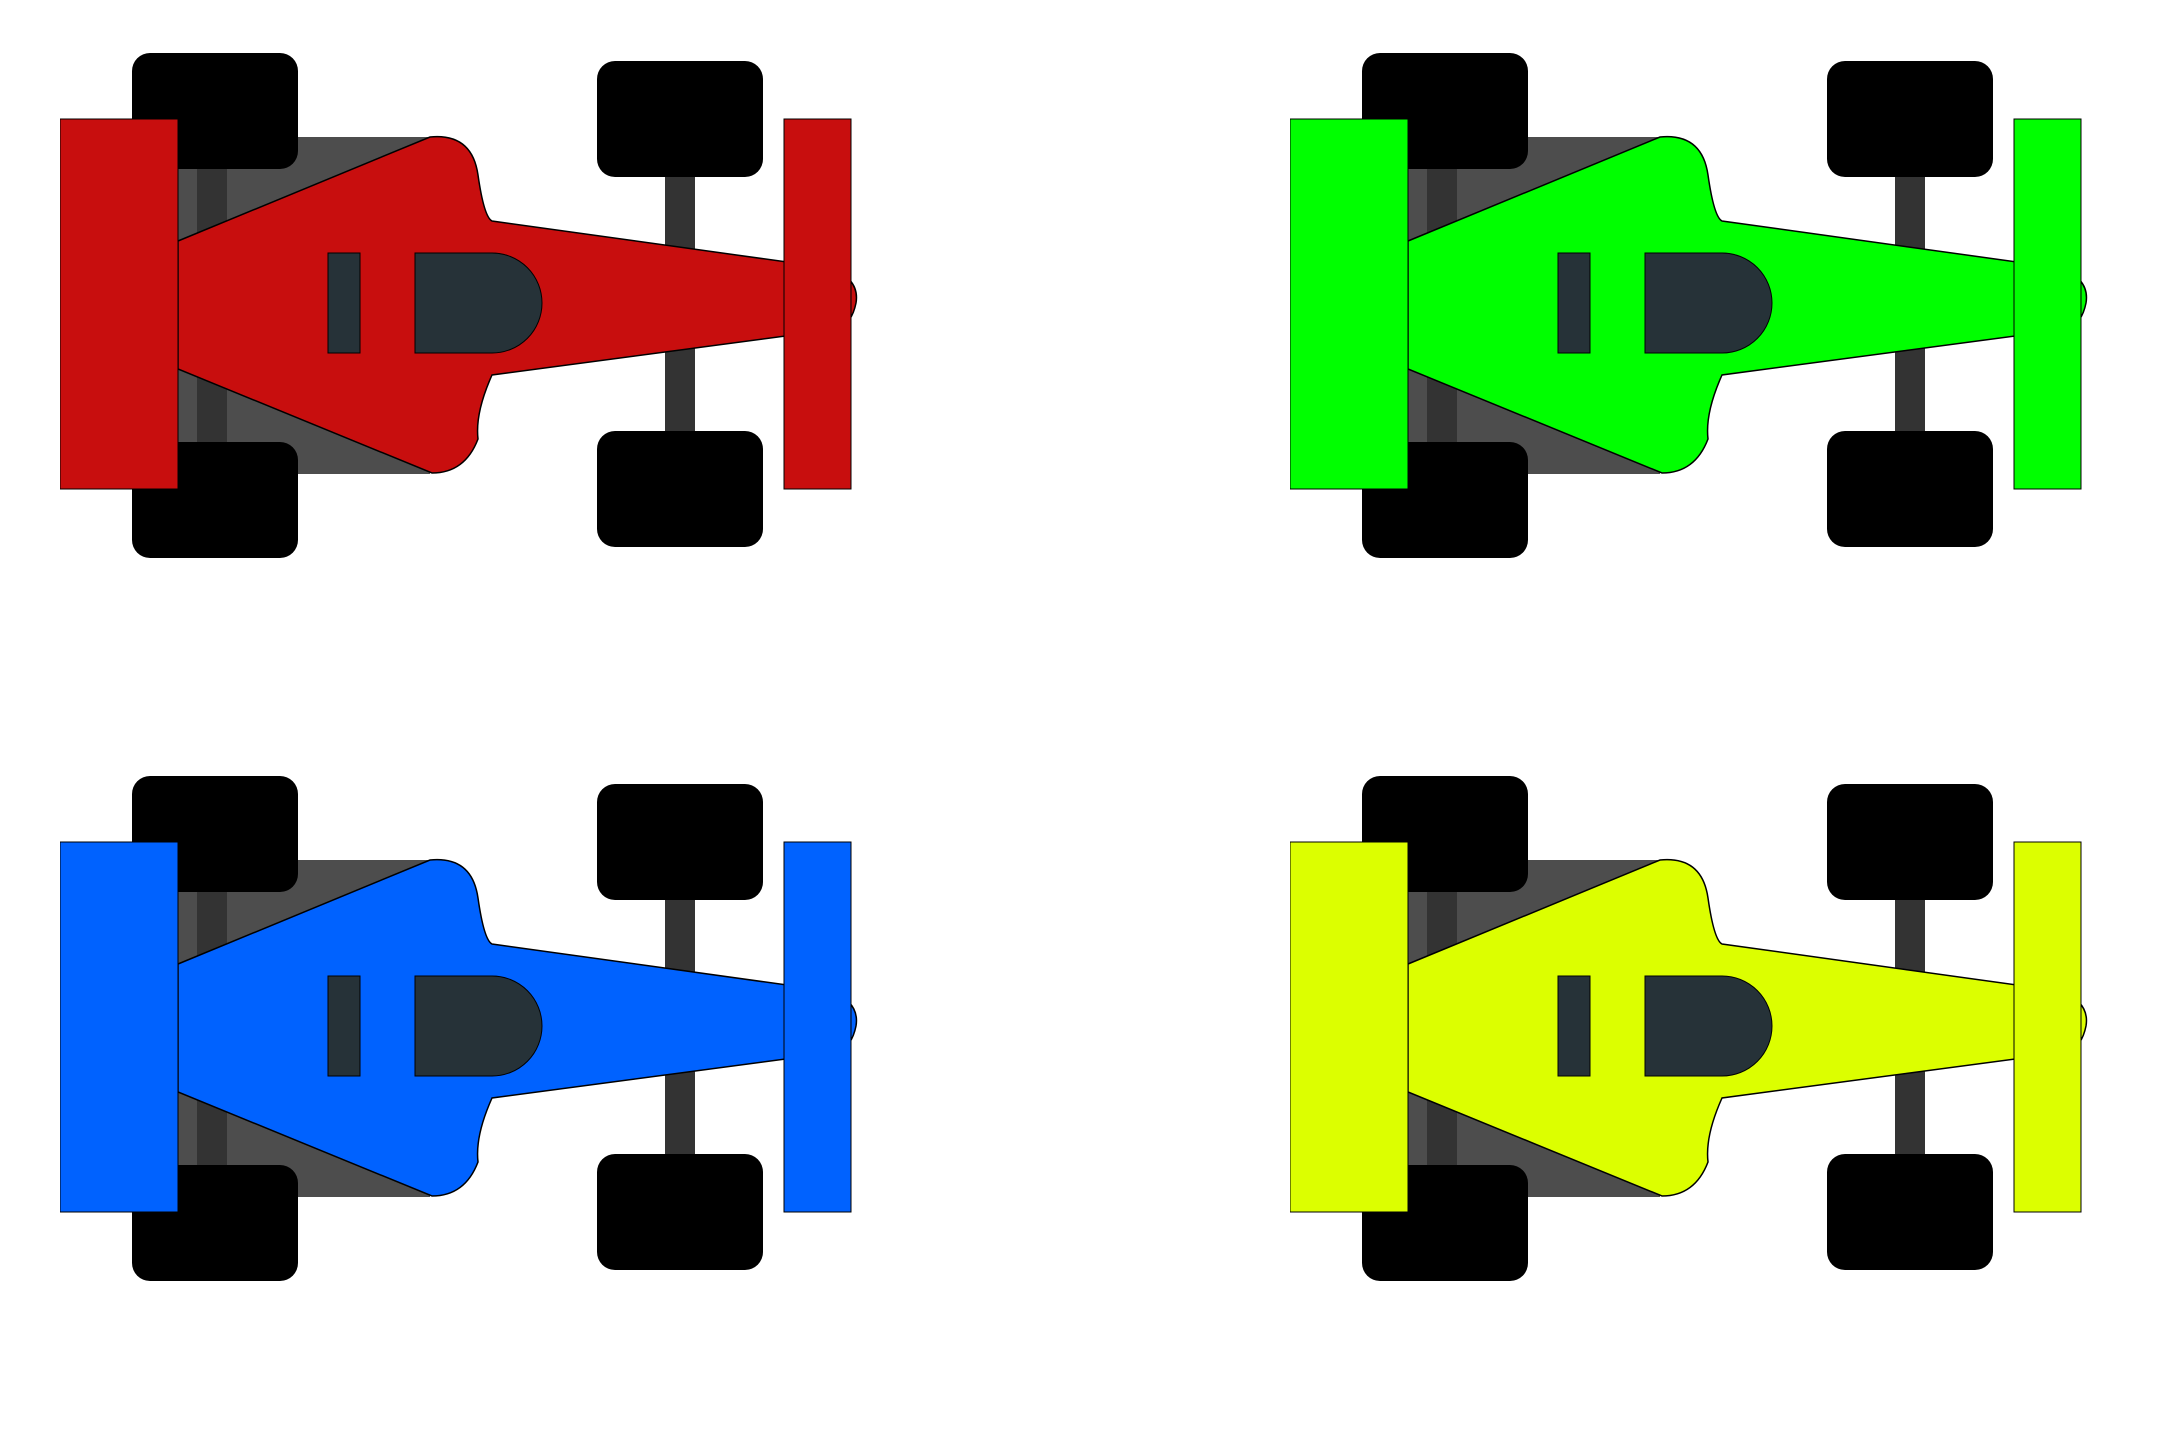 This screenshot has height=1440, width=2160. I want to click on race-car-blue, so click(460, 1046).